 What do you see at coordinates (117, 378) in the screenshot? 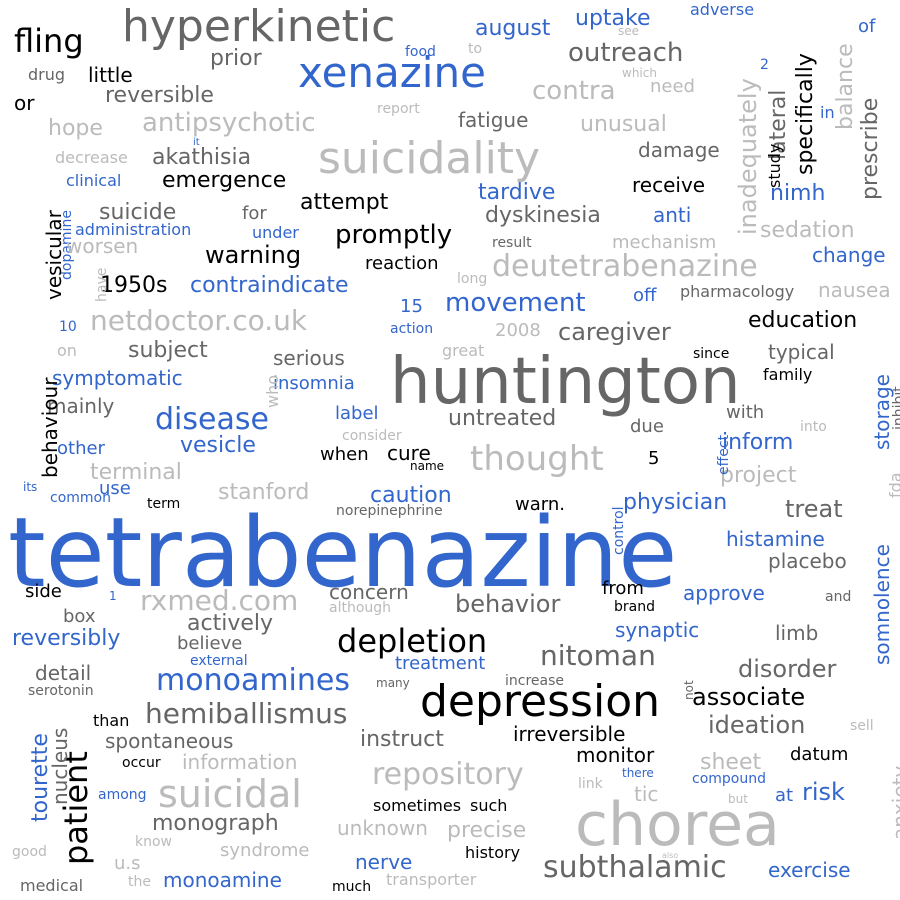
I see `word-100: symptomatic` at bounding box center [117, 378].